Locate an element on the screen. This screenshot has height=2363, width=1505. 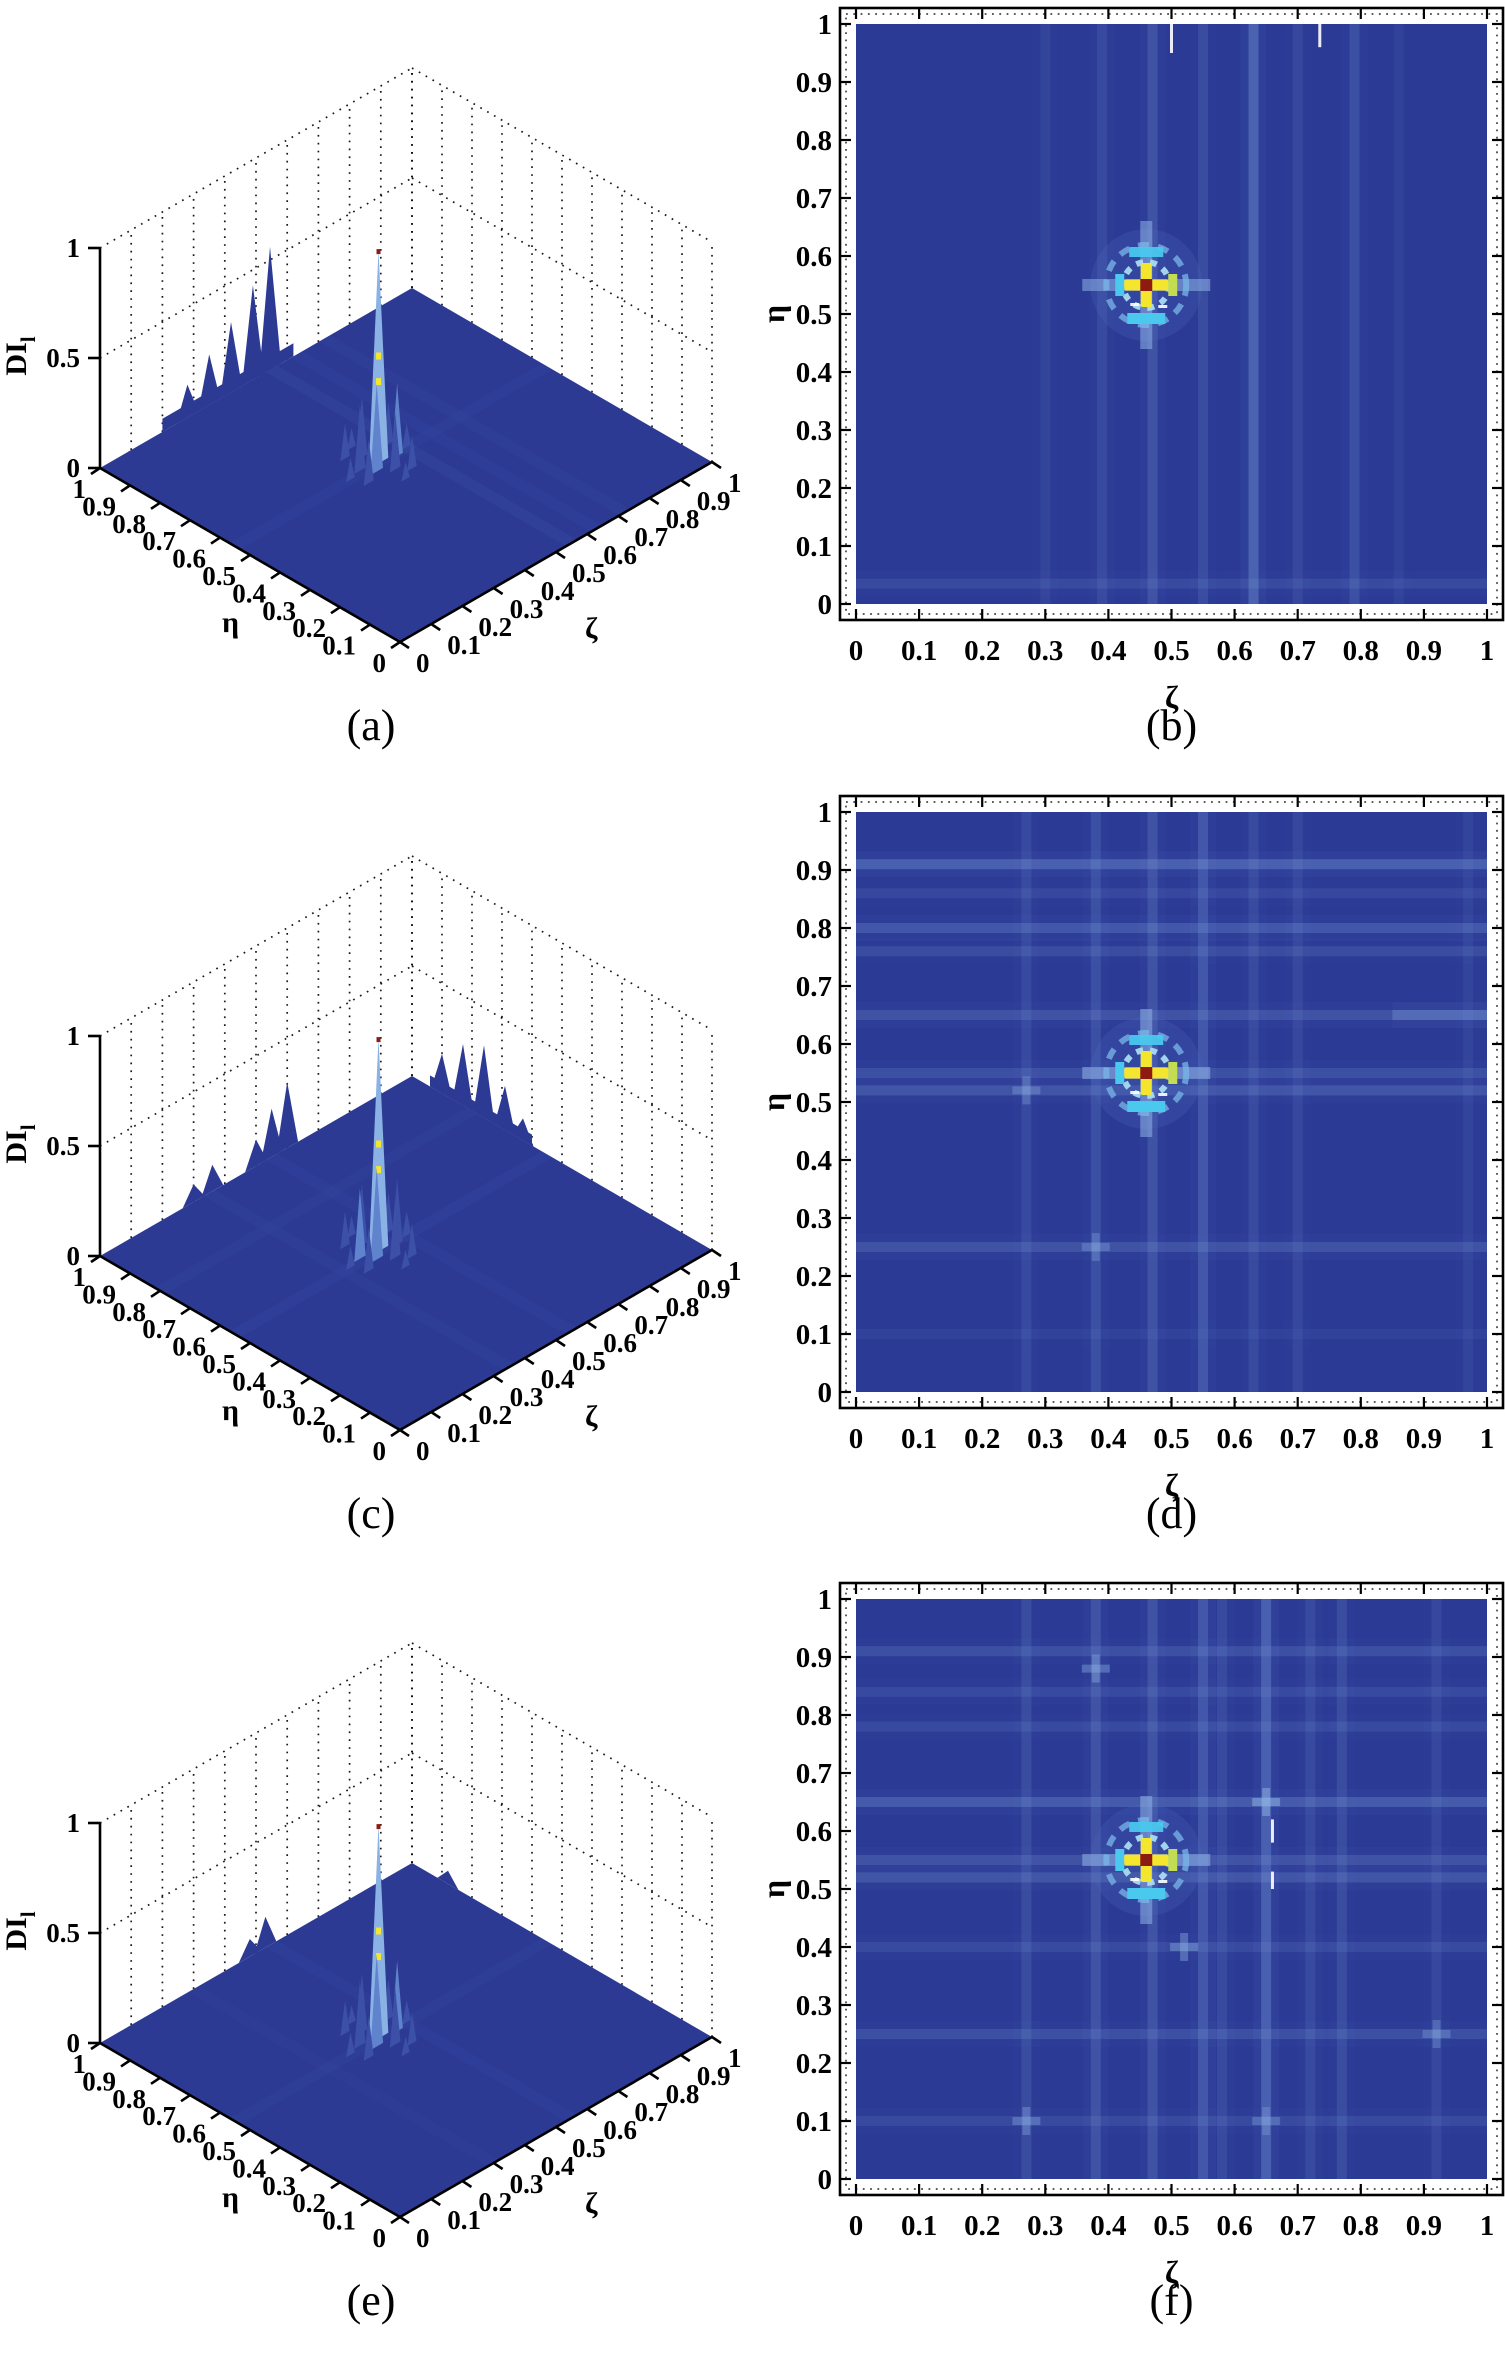
plot-frame is located at coordinates (1171, 1102).